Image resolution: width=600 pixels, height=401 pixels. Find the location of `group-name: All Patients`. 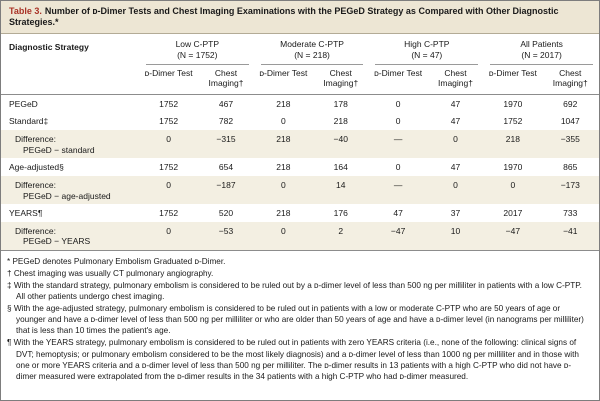

group-name: All Patients is located at coordinates (541, 43).